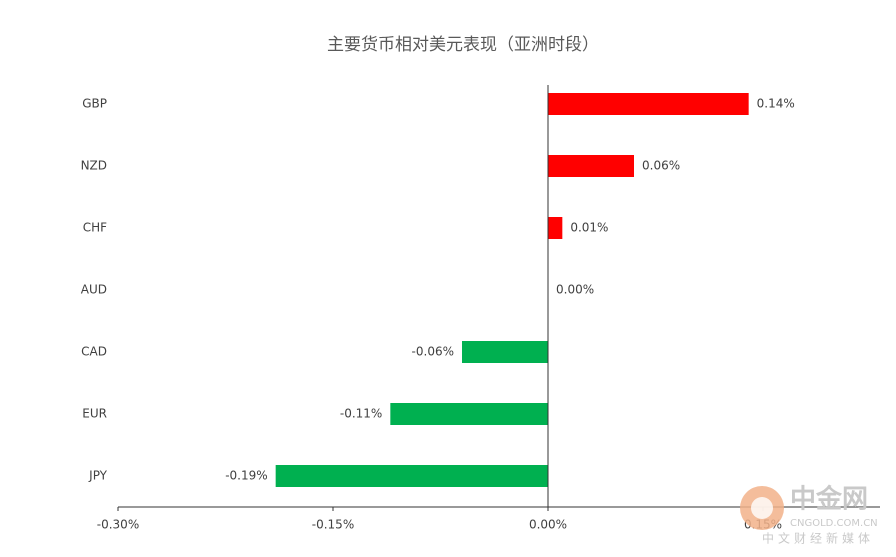 This screenshot has height=557, width=896. Describe the element at coordinates (463, 45) in the screenshot. I see `chart-title: 主要货币相对美元表现（亚洲时段）` at that location.